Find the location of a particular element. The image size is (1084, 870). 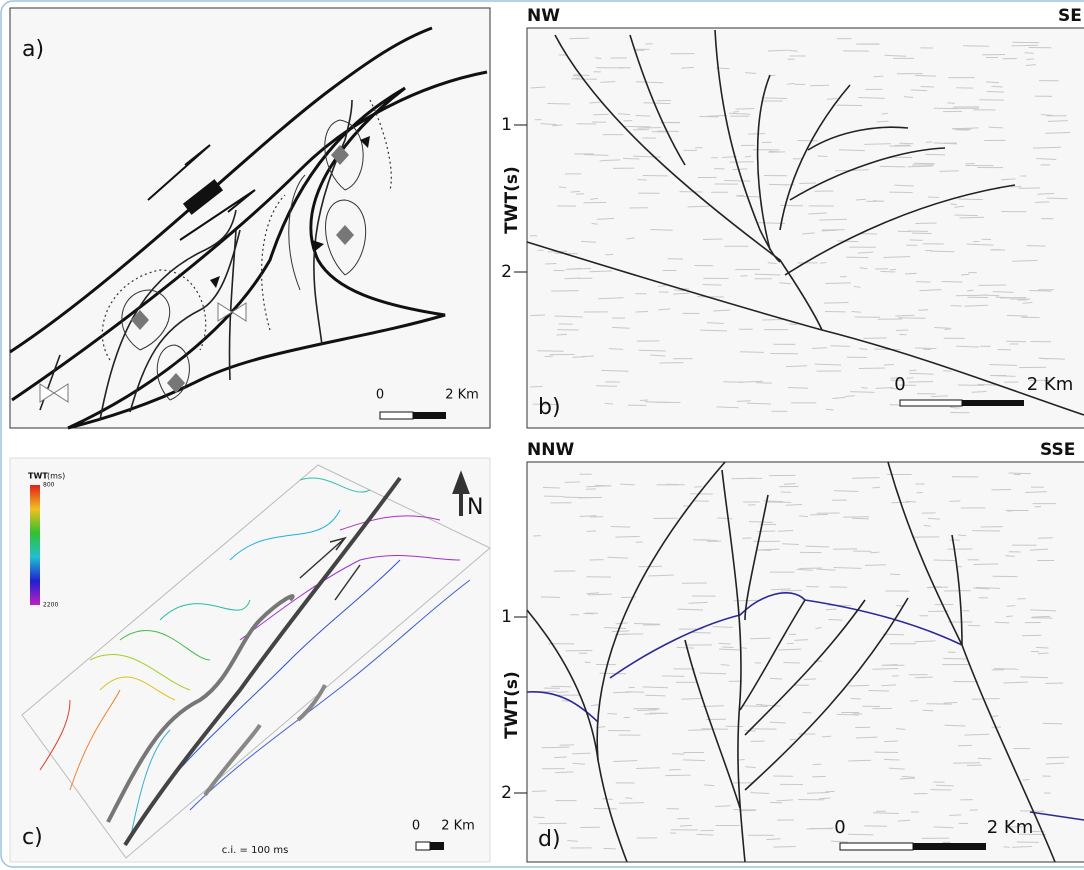

panel-label: b) is located at coordinates (549, 407).